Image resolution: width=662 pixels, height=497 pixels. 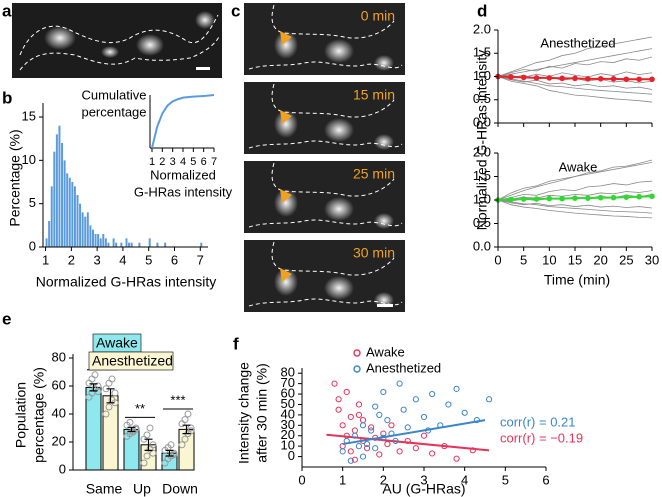 I want to click on x-tick-label: 1, so click(x=342, y=479).